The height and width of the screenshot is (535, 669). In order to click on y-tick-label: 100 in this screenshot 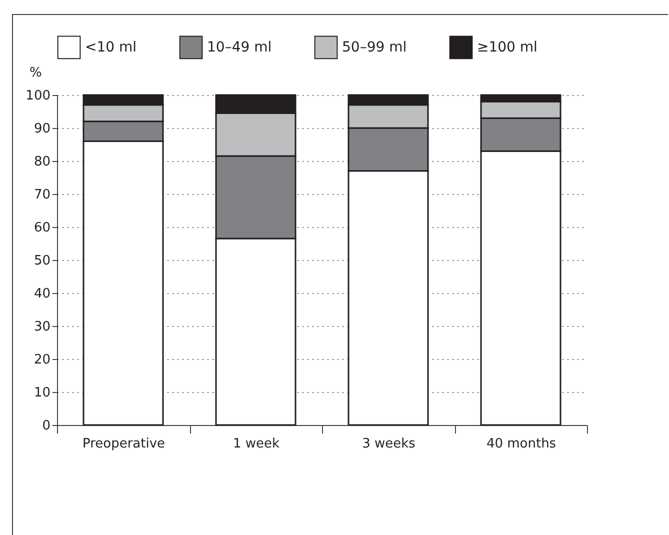, I will do `click(38, 96)`.